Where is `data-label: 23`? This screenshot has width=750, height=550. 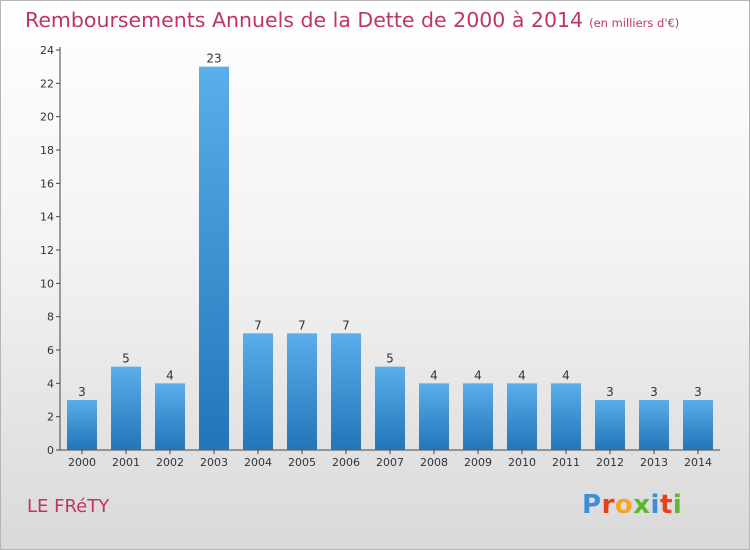 data-label: 23 is located at coordinates (213, 59).